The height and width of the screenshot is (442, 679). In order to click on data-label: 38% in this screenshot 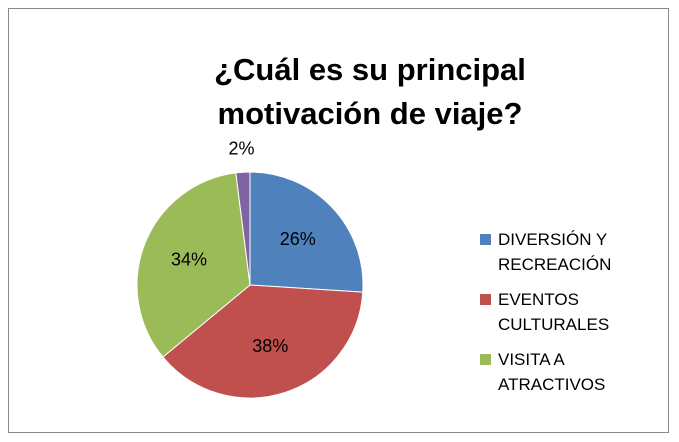, I will do `click(270, 346)`.